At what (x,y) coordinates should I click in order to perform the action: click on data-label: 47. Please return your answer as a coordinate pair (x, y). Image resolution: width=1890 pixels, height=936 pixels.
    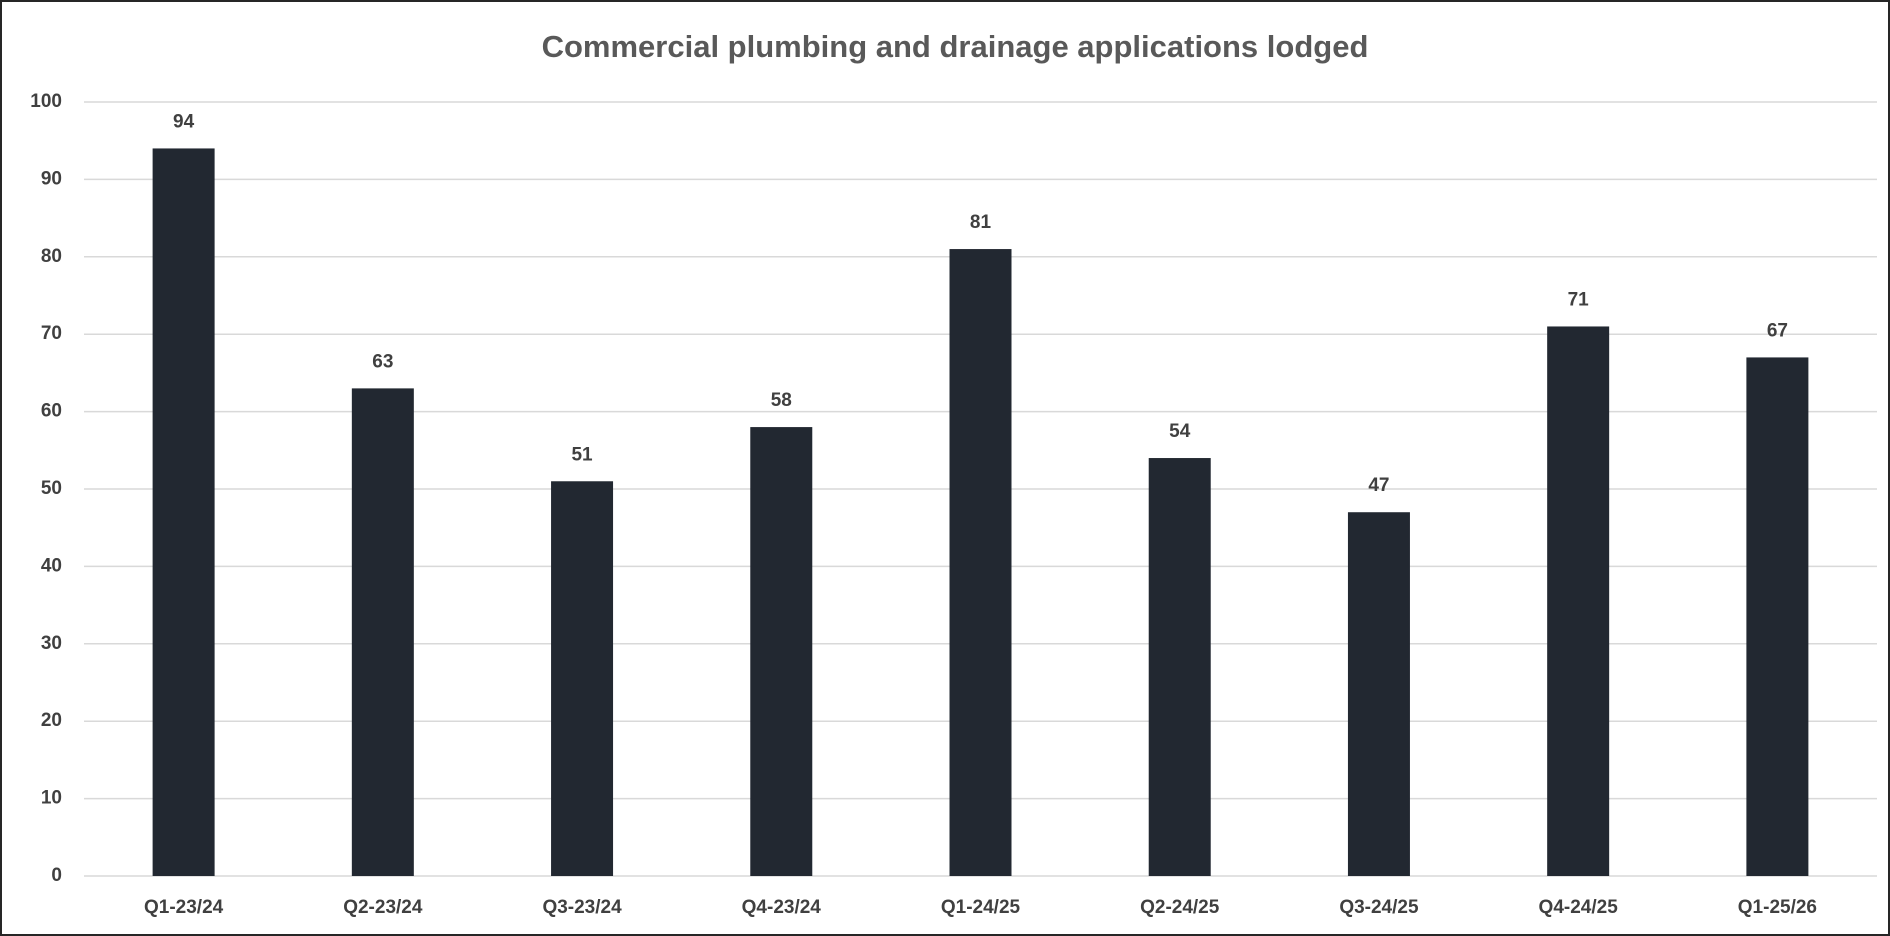
    Looking at the image, I should click on (1378, 485).